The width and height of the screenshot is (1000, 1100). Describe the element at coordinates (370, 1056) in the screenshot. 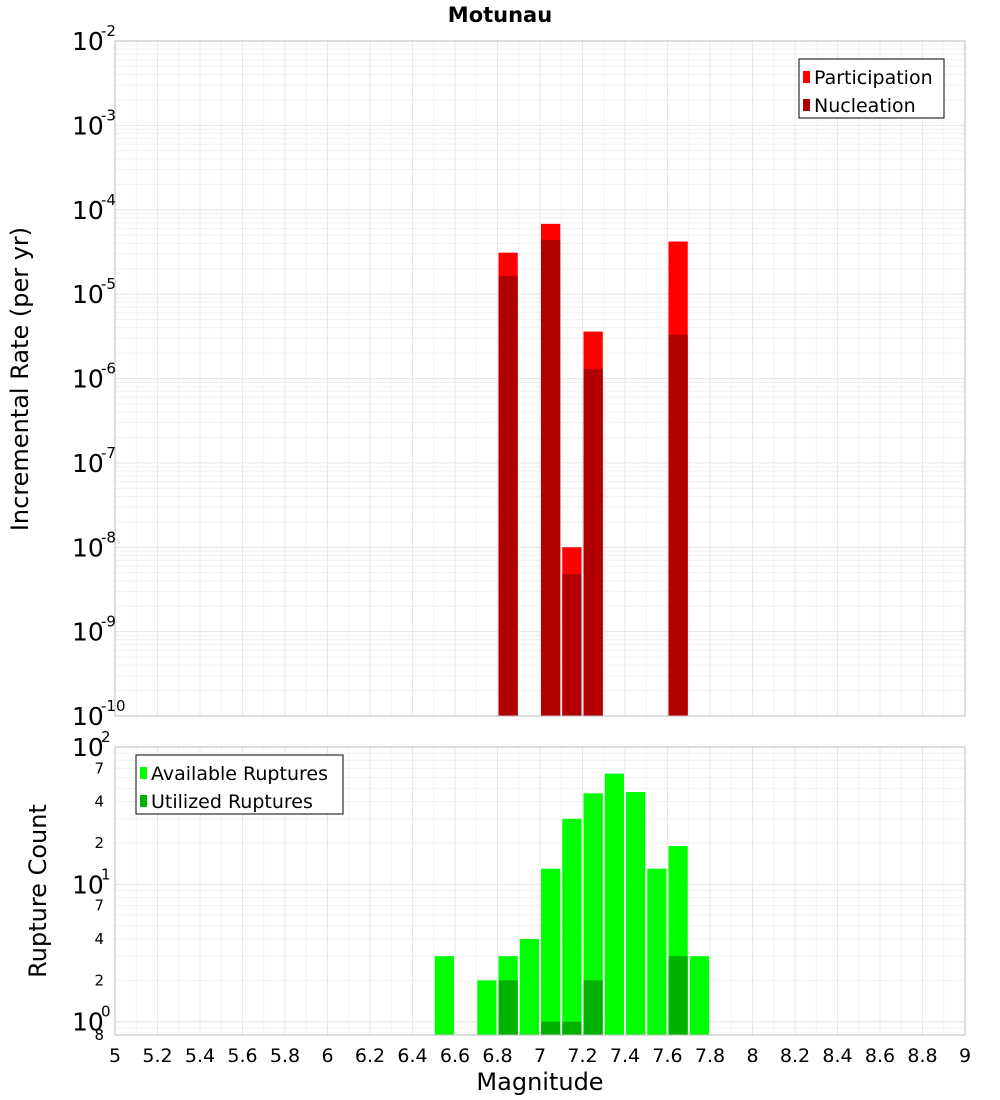

I see `x-tick-label: 6.2` at that location.